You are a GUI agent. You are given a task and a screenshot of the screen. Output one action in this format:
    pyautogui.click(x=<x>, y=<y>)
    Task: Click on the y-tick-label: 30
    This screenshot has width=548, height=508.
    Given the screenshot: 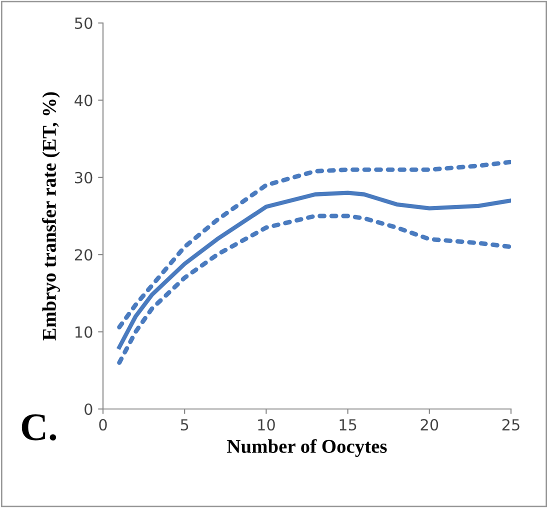 What is the action you would take?
    pyautogui.click(x=83, y=178)
    